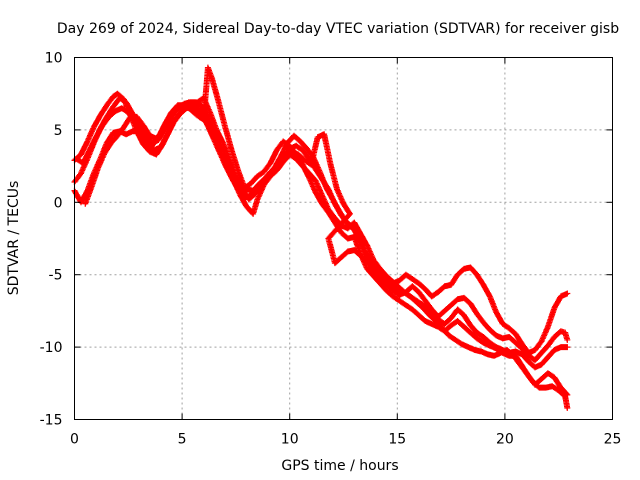  I want to click on y-tick-label: 0, so click(58, 203).